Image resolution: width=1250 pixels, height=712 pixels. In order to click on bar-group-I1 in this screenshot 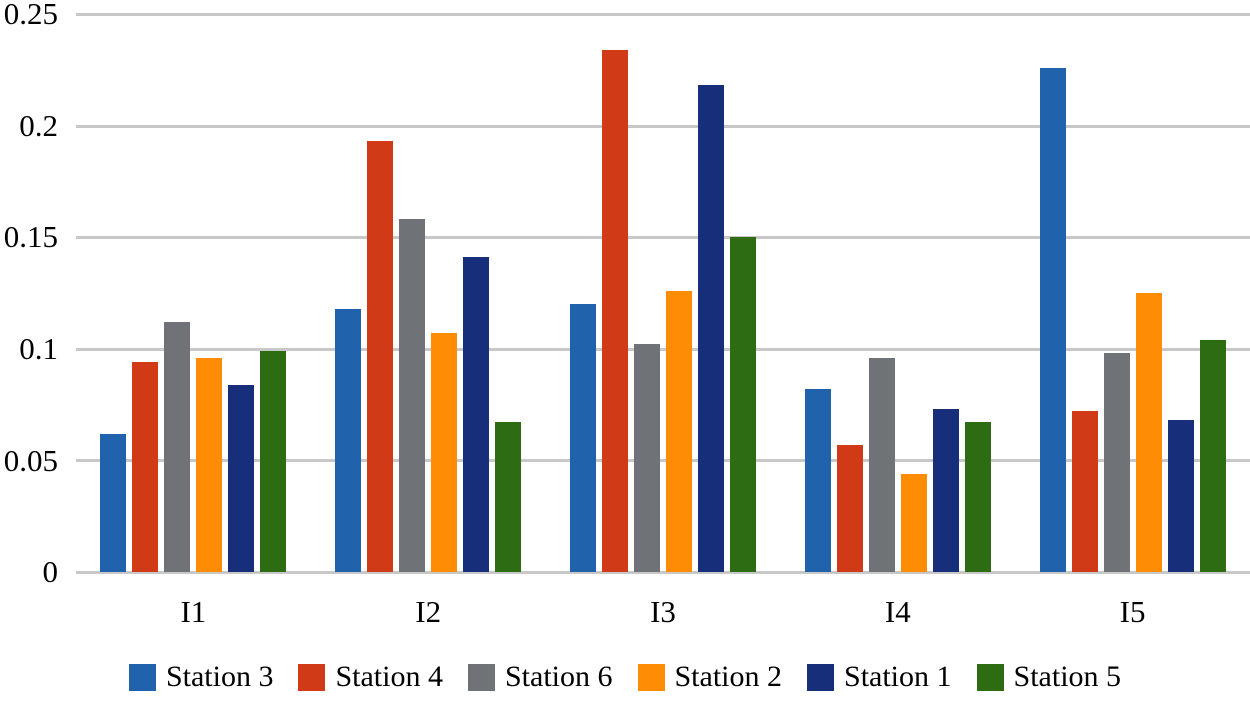, I will do `click(193, 293)`.